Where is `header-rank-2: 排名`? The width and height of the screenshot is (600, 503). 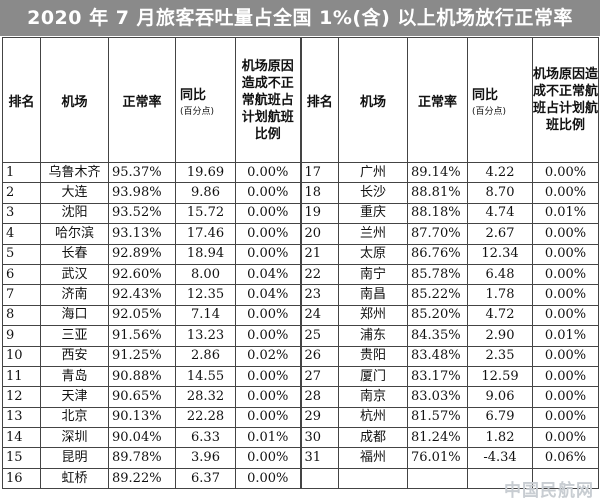
header-rank-2: 排名 is located at coordinates (319, 100).